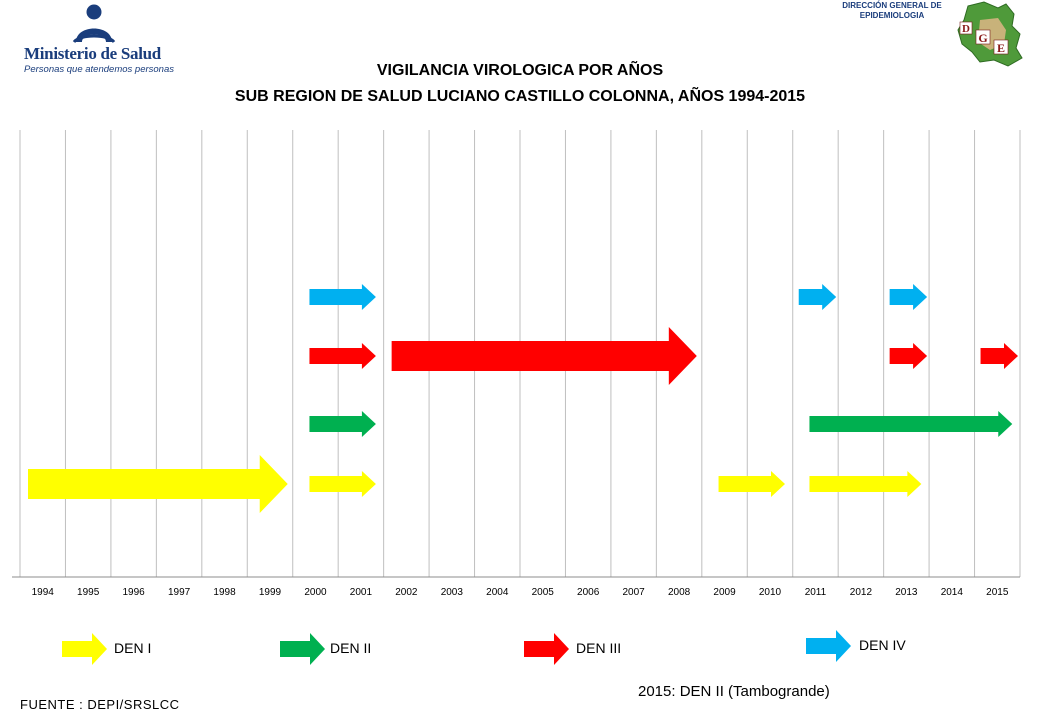 This screenshot has height=720, width=1040. What do you see at coordinates (520, 70) in the screenshot?
I see `chart-title: VIGILANCIA VIROLOGICA POR AÑOS` at bounding box center [520, 70].